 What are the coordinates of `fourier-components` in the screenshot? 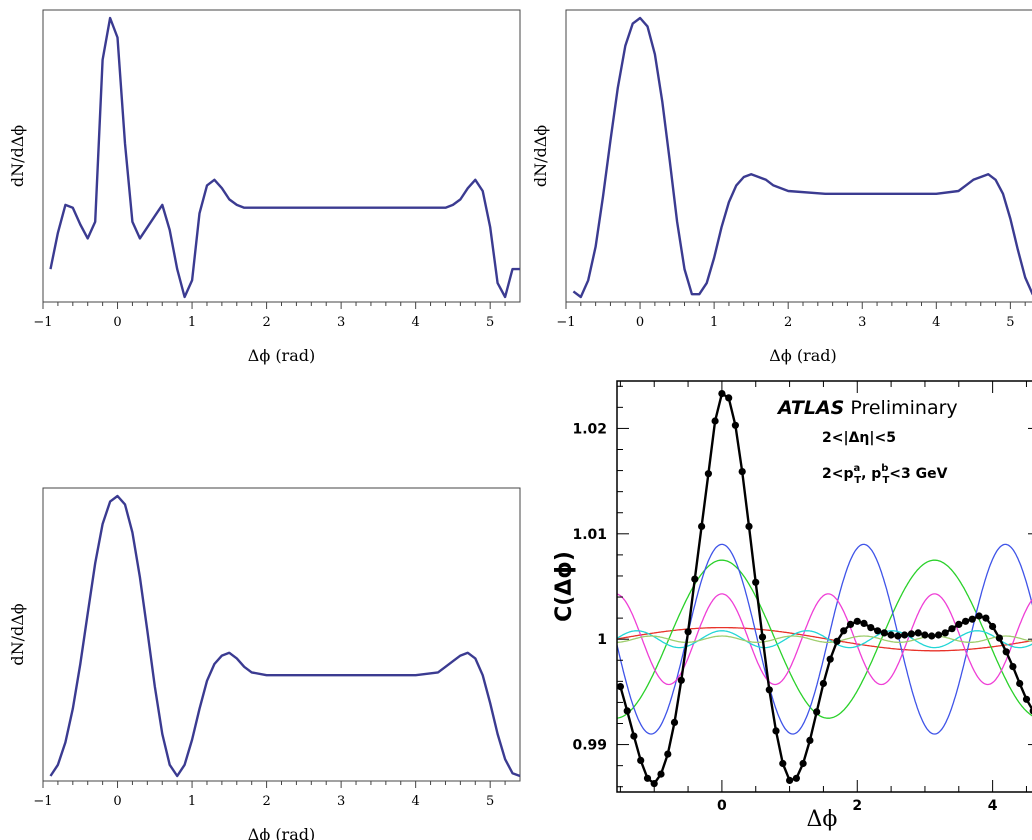 It's located at (824, 639).